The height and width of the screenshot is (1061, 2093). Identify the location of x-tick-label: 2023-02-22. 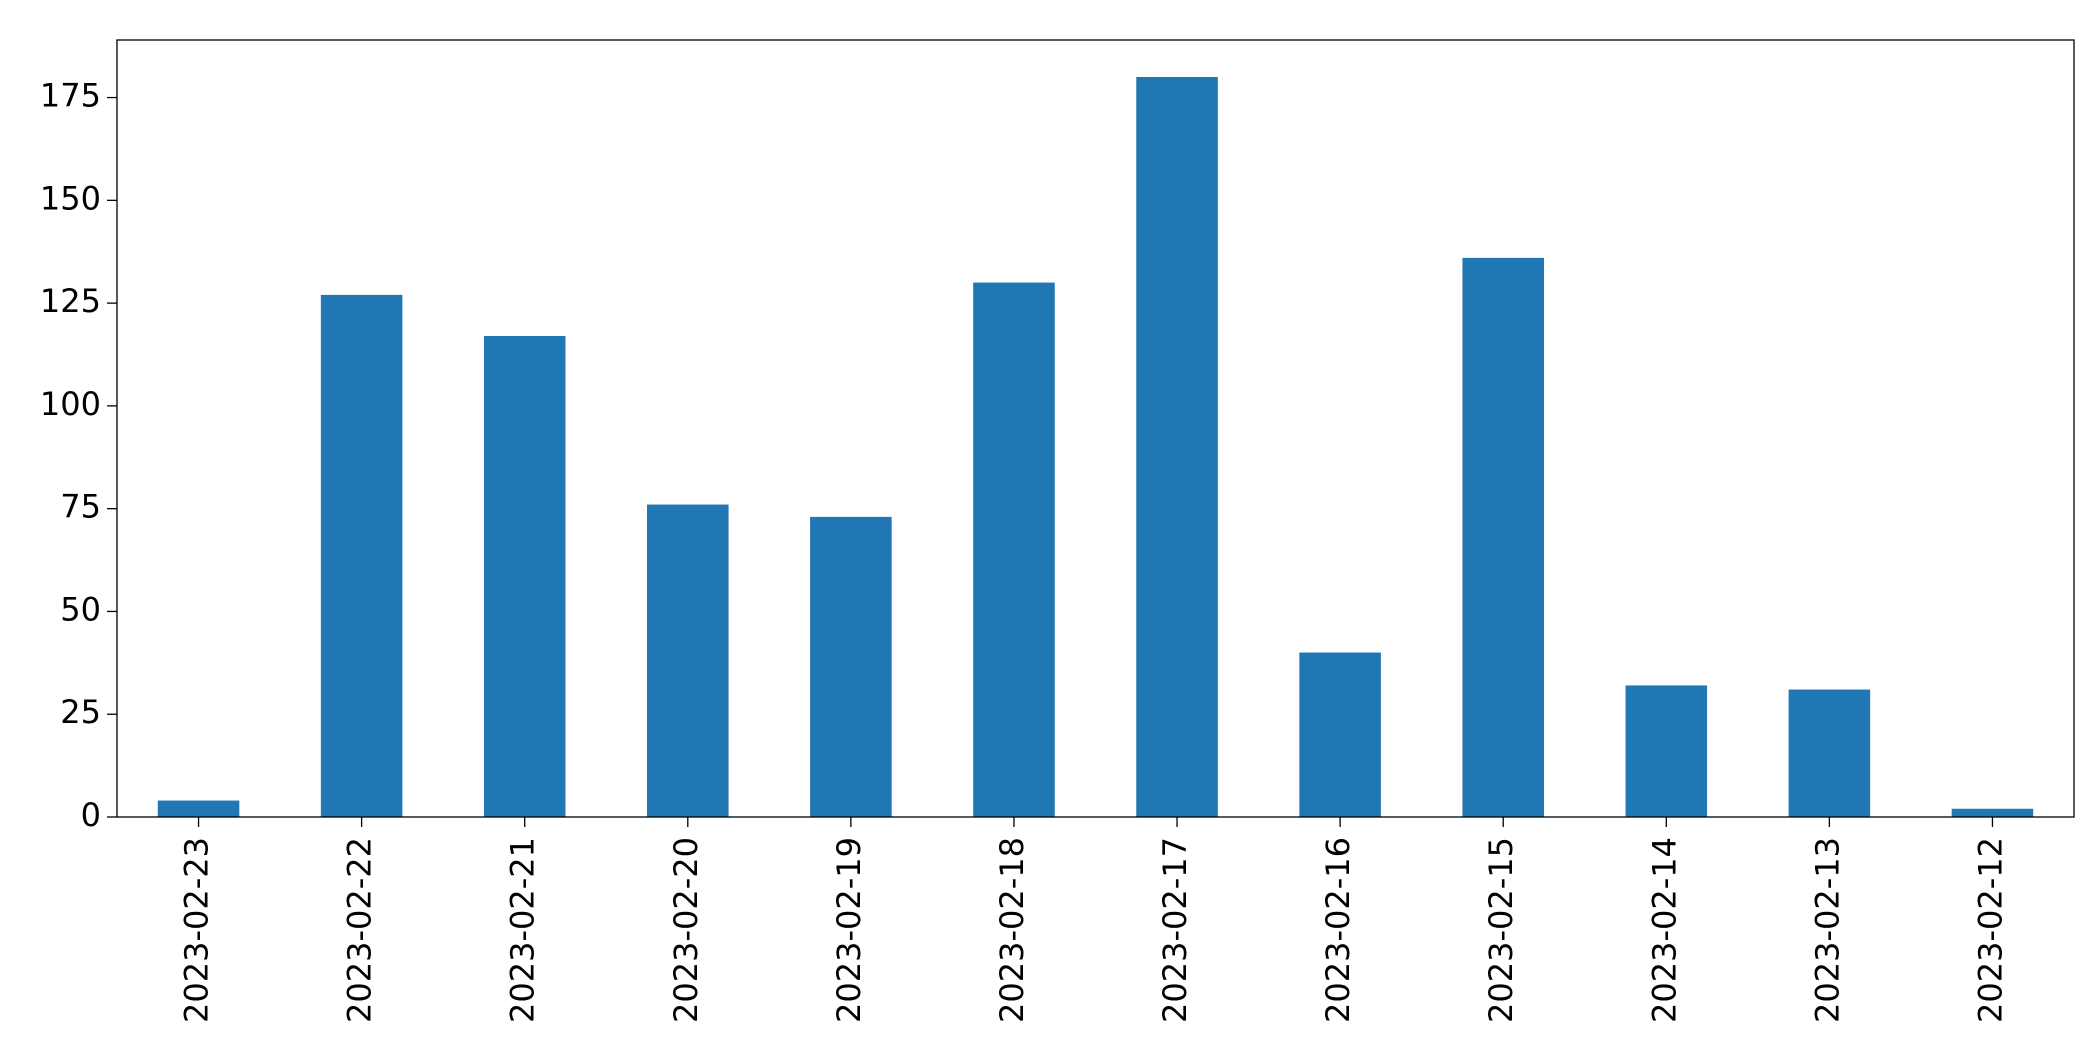
(360, 930).